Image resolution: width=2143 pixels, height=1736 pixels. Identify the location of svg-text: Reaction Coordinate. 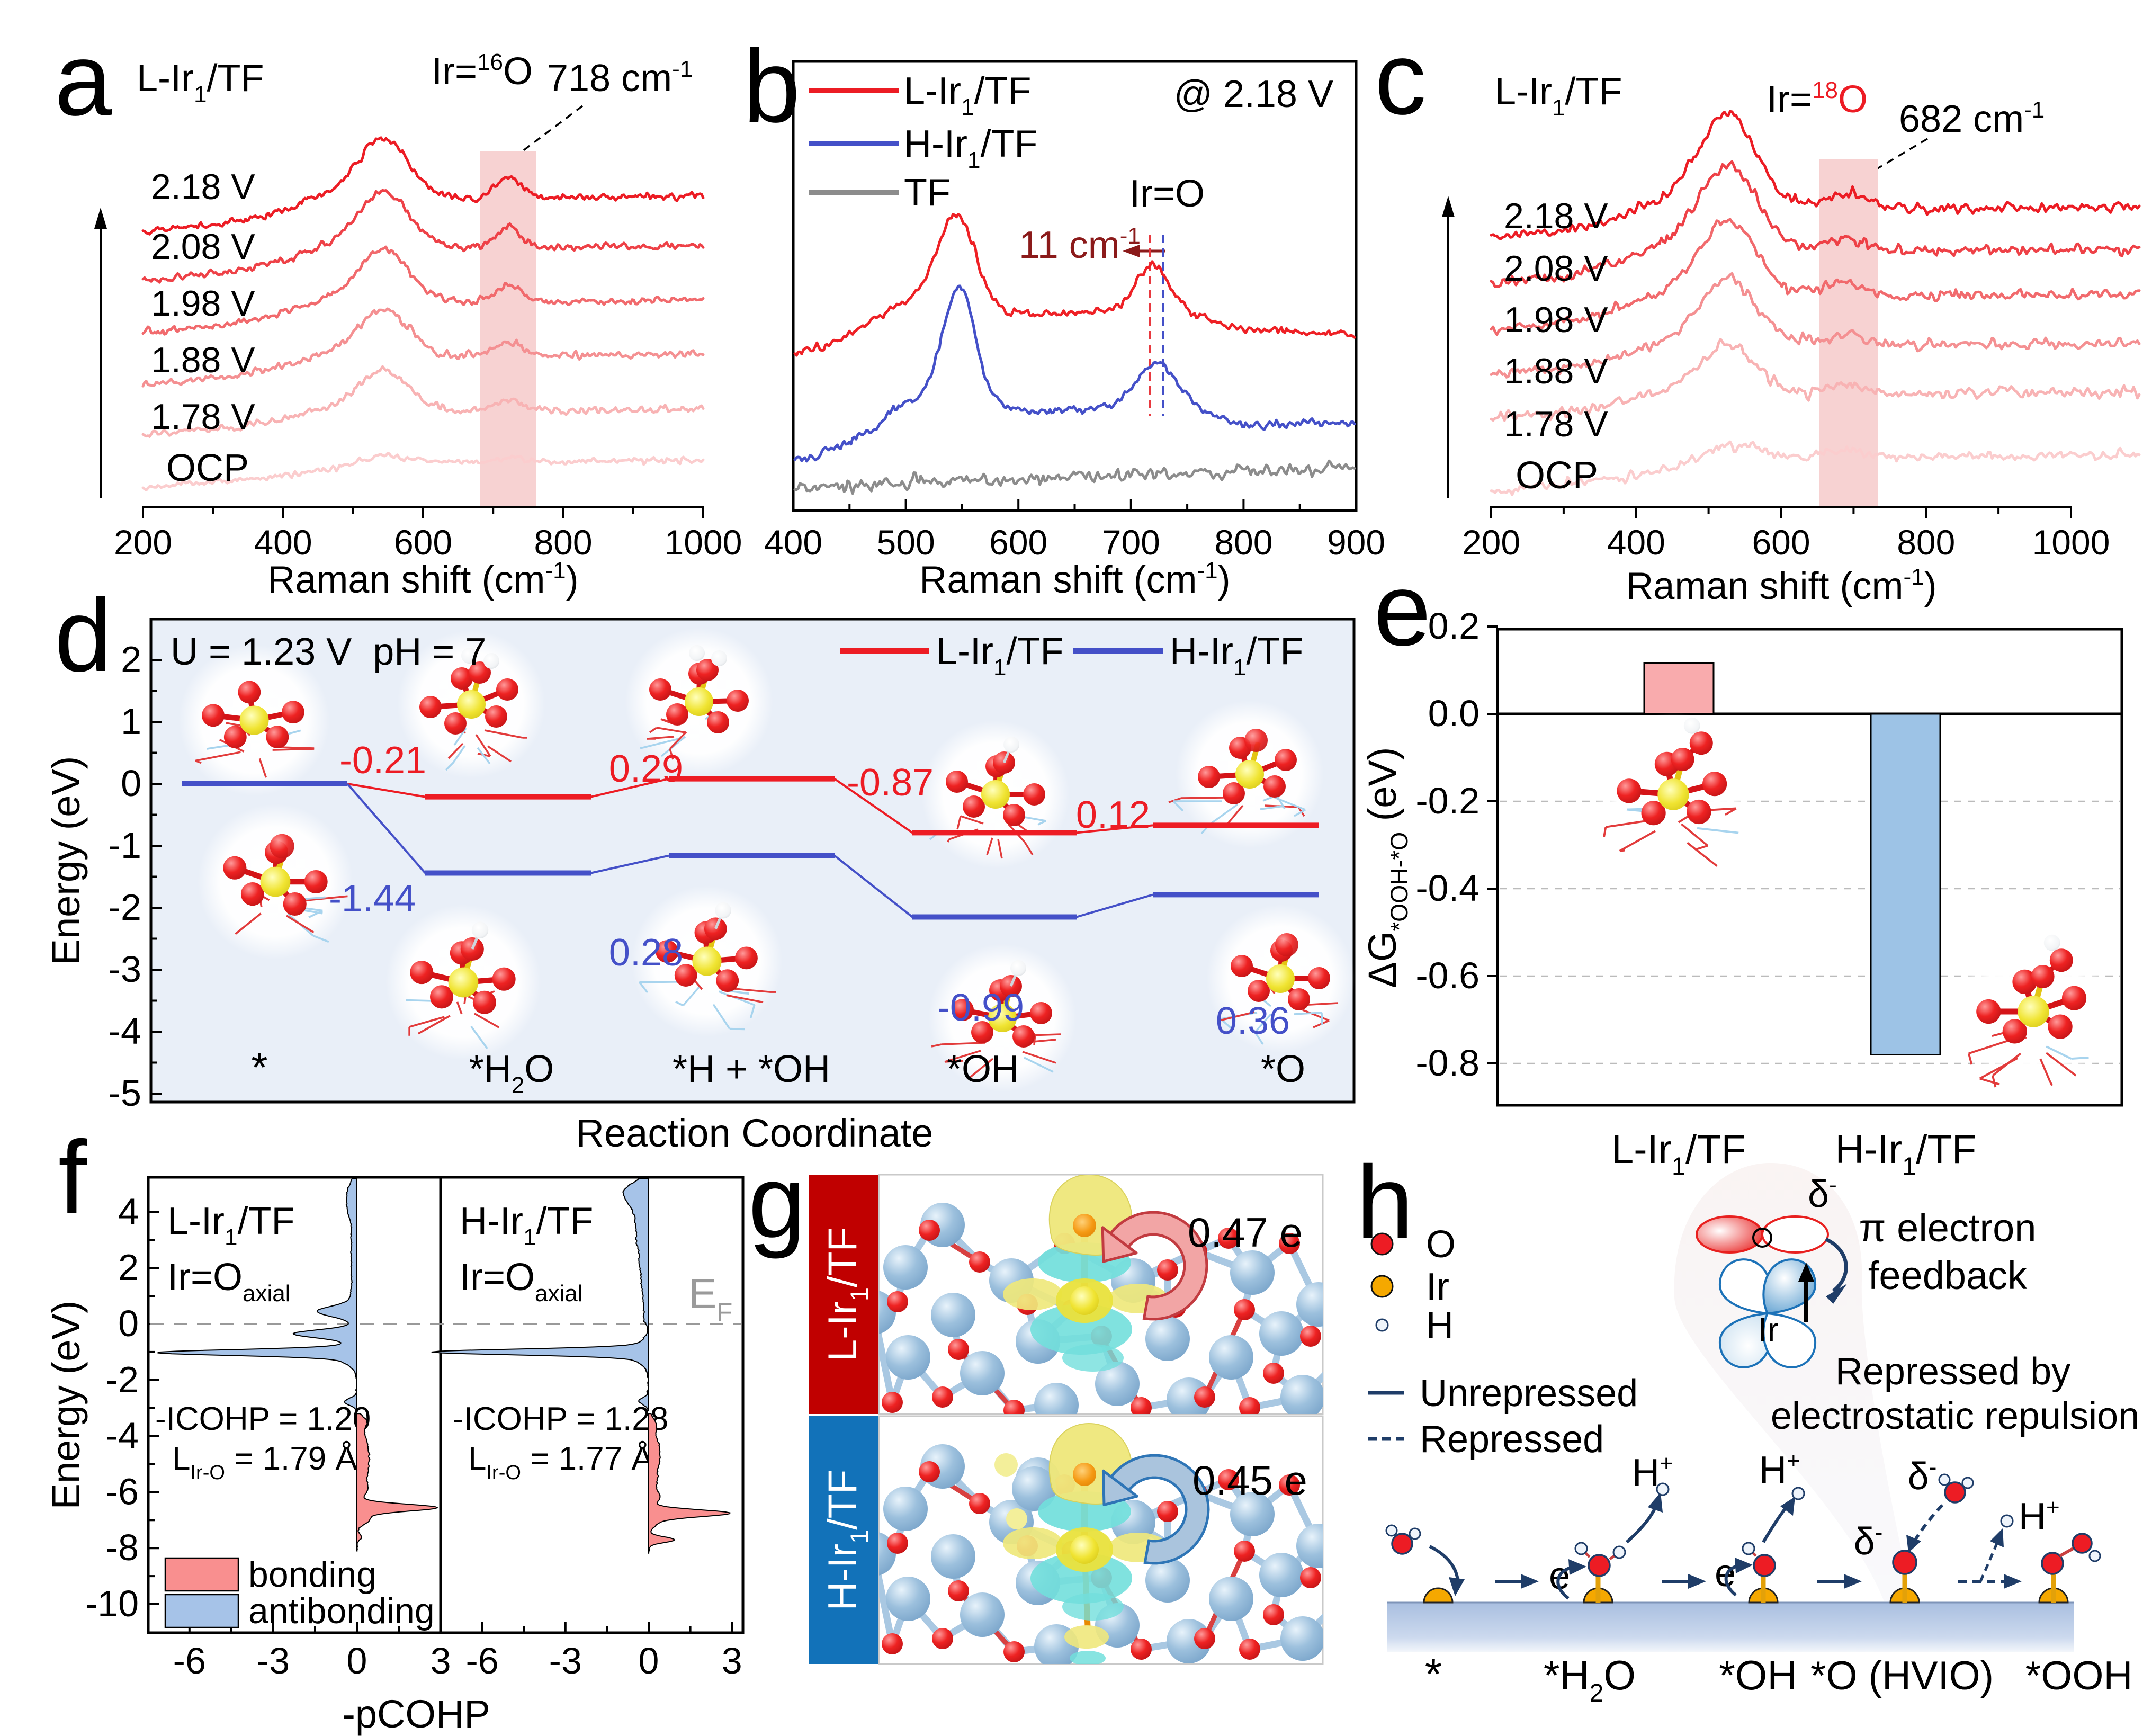
(755, 1133).